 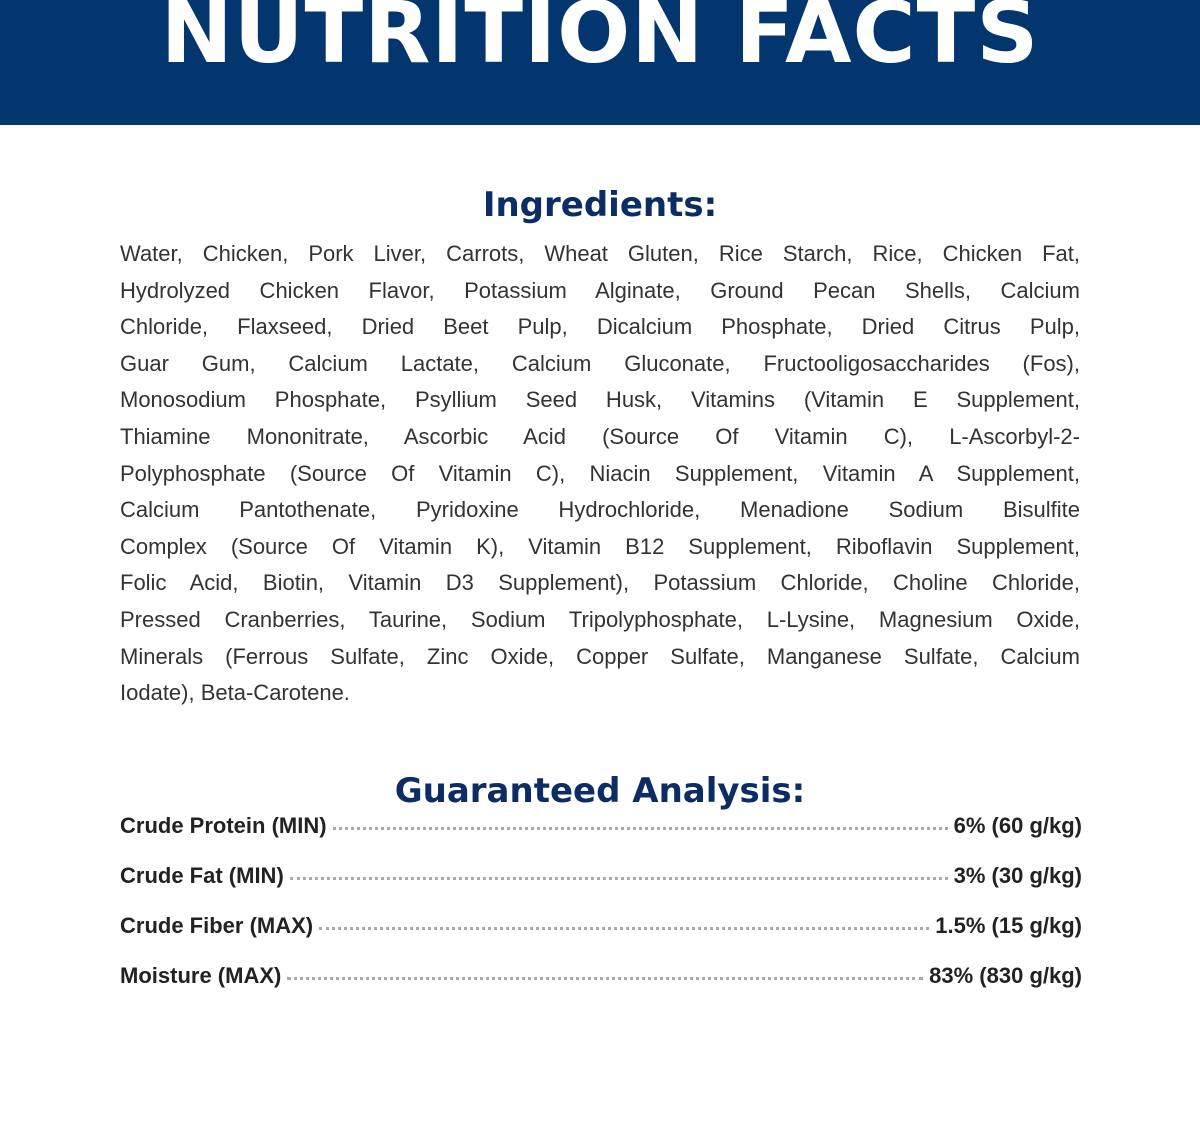 What do you see at coordinates (201, 975) in the screenshot?
I see `analysis-label: Moisture (MAX)` at bounding box center [201, 975].